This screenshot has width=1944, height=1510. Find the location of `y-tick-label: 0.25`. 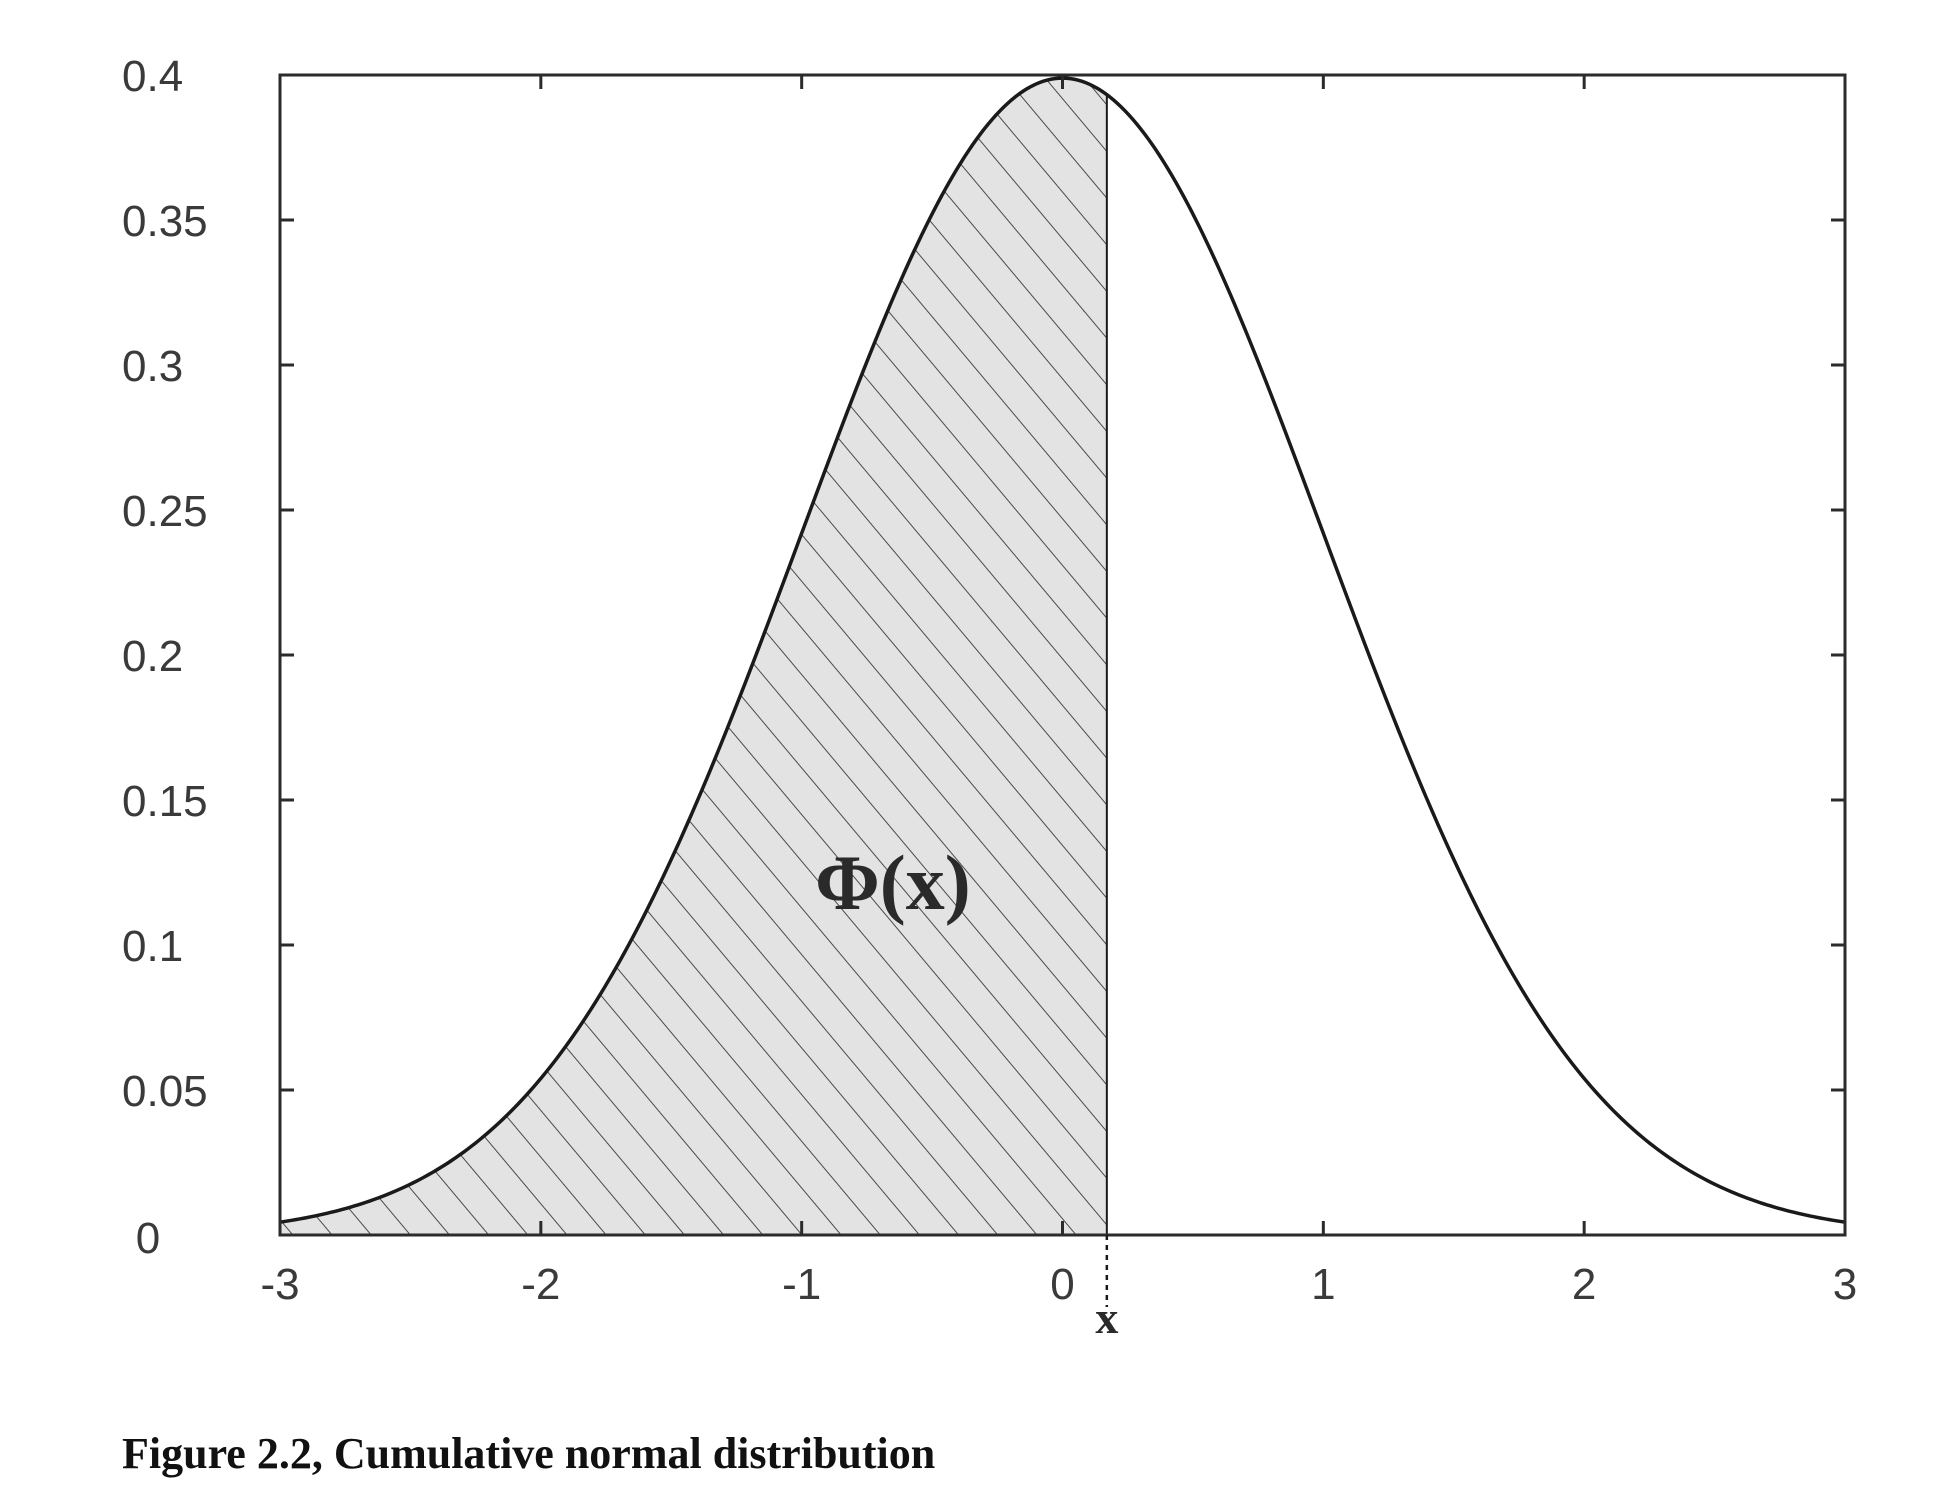

y-tick-label: 0.25 is located at coordinates (165, 511).